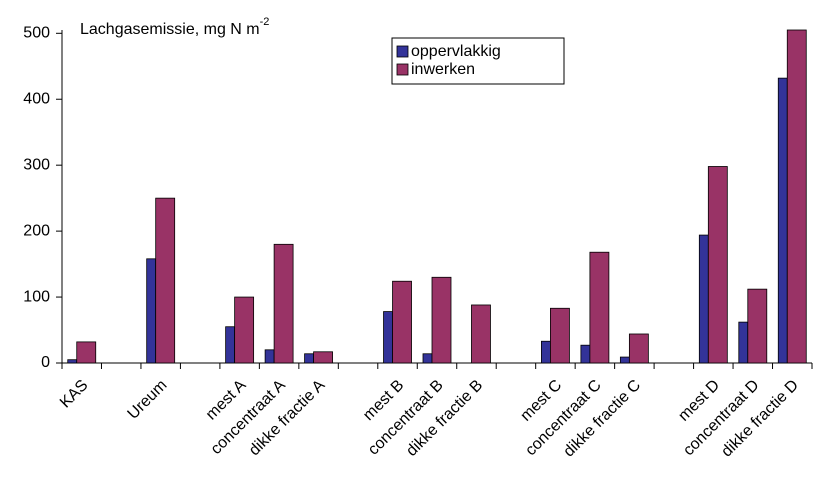 The height and width of the screenshot is (482, 817). I want to click on y-tick-label: 100, so click(36, 296).